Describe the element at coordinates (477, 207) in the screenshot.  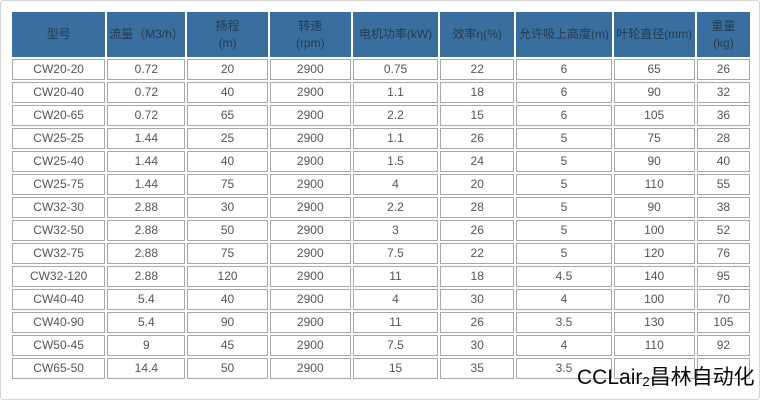
I see `table-cell-efficiency: 28` at that location.